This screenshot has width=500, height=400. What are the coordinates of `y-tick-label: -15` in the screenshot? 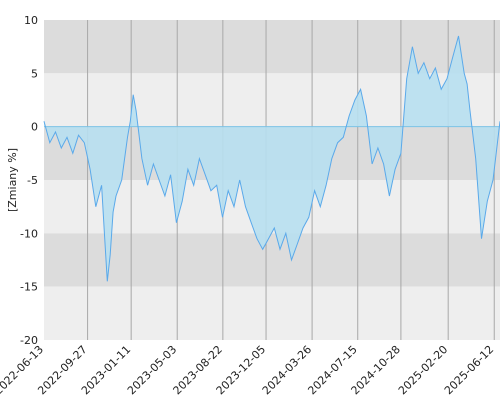 It's located at (29, 287).